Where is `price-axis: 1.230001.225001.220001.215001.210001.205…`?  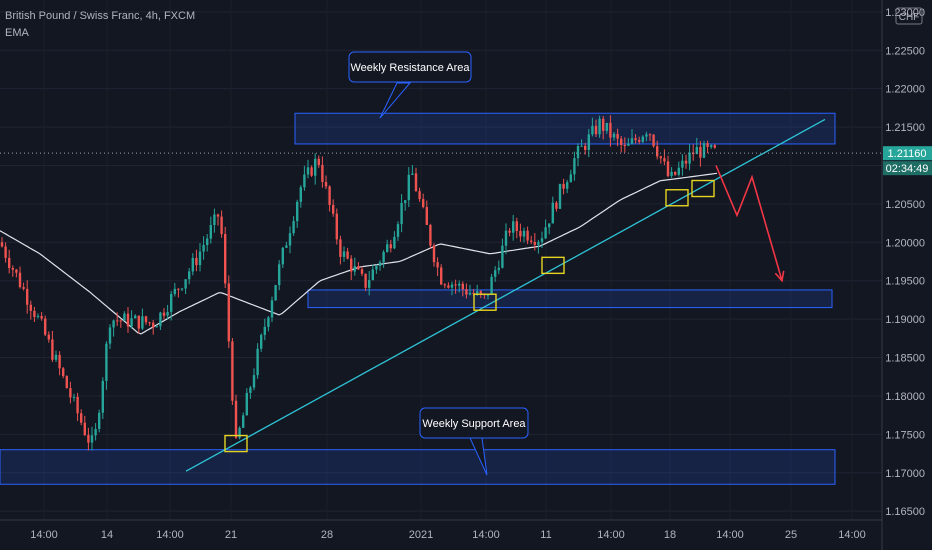 price-axis: 1.230001.225001.220001.215001.210001.205… is located at coordinates (906, 275).